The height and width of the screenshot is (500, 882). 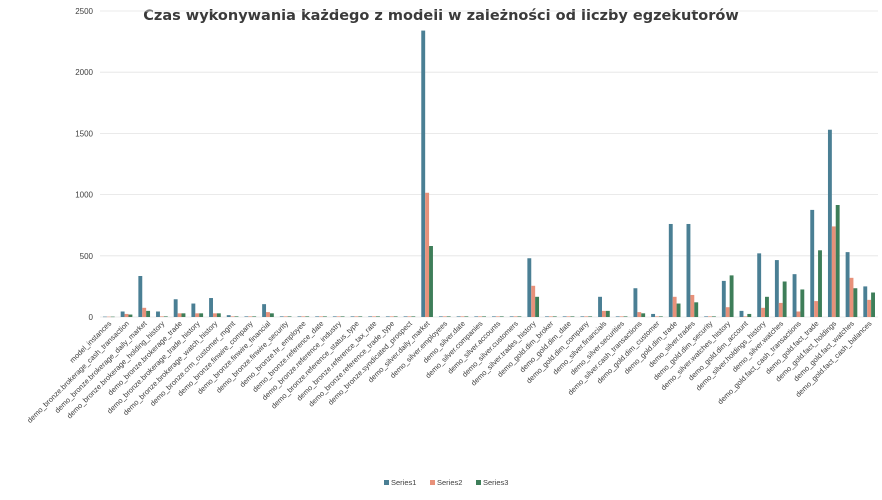 What do you see at coordinates (495, 482) in the screenshot?
I see `legend-label: Series3` at bounding box center [495, 482].